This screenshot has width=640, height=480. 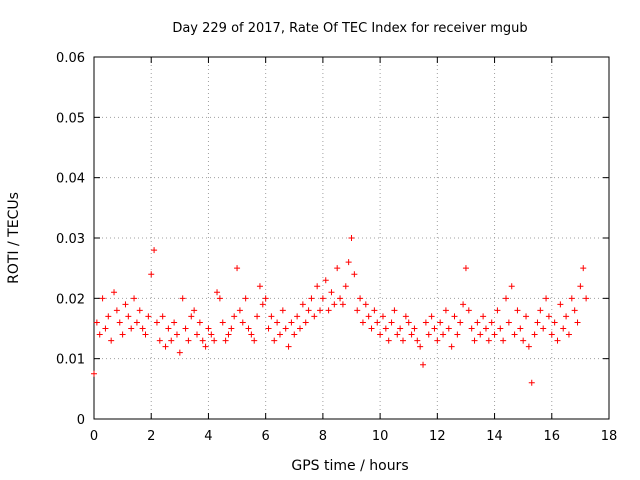 I want to click on x-tick-label: 4, so click(x=208, y=436).